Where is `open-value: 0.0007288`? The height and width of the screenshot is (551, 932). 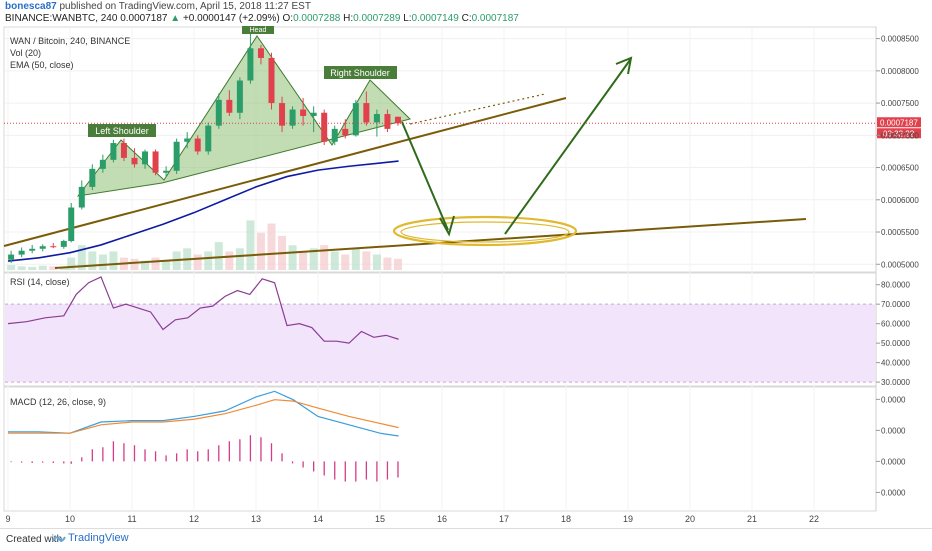
open-value: 0.0007288 is located at coordinates (317, 18).